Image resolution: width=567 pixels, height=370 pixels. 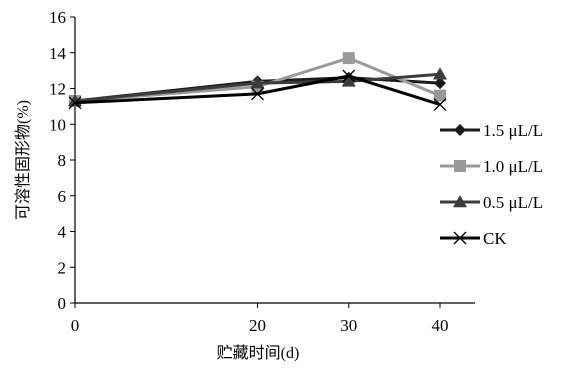 What do you see at coordinates (62, 160) in the screenshot?
I see `y-tick-label: 8` at bounding box center [62, 160].